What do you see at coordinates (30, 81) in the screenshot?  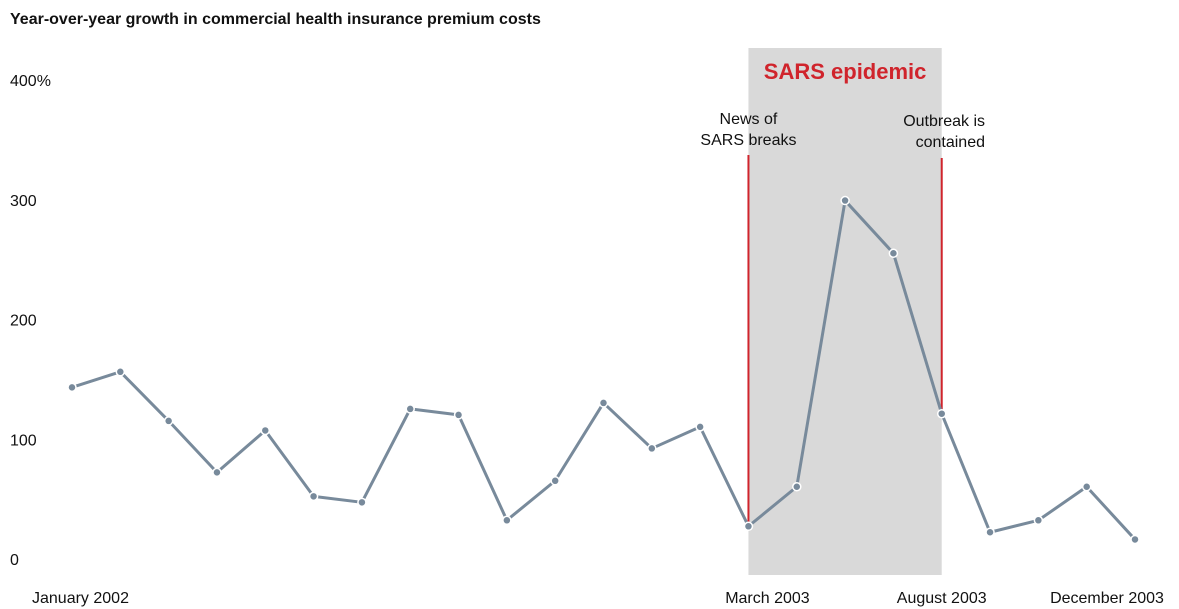 I see `y-tick-label: 400%` at bounding box center [30, 81].